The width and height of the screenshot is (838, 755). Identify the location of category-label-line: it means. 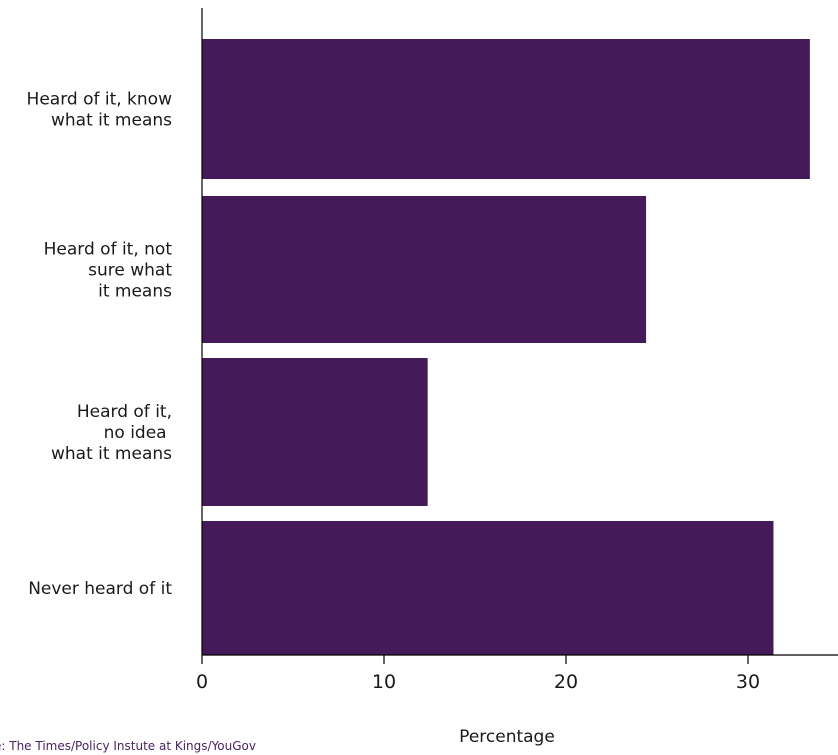
(135, 292).